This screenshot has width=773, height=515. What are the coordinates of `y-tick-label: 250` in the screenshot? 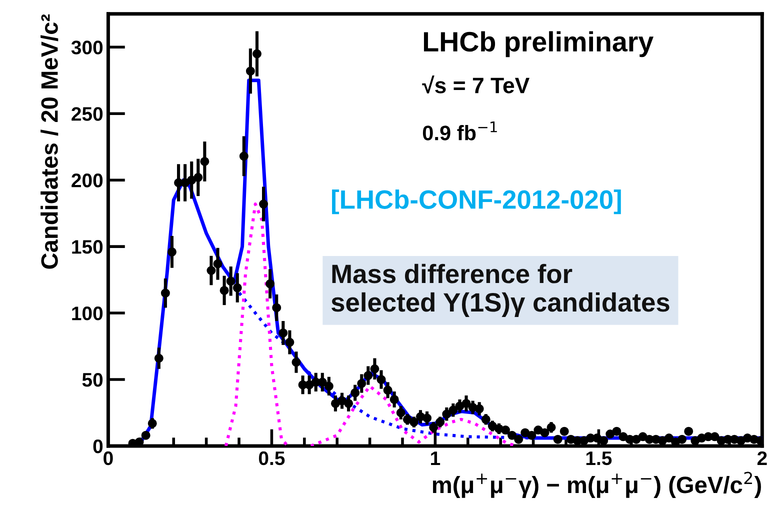 It's located at (87, 114).